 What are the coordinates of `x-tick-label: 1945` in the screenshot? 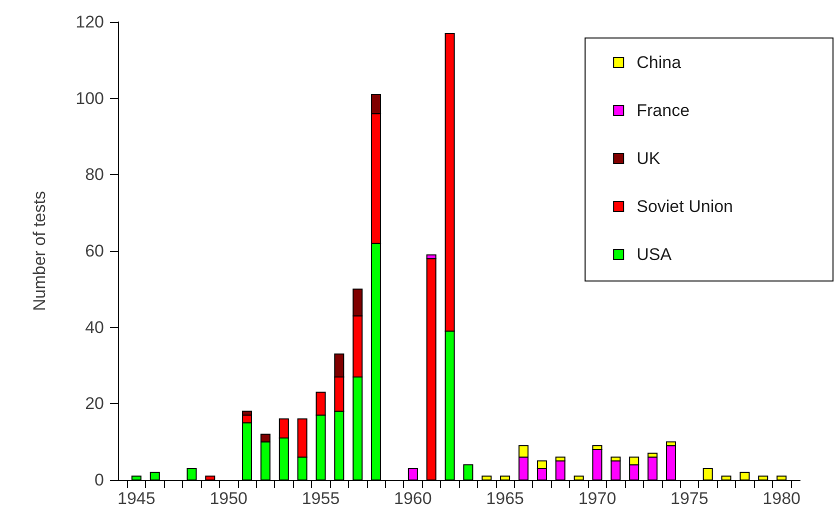 It's located at (137, 498).